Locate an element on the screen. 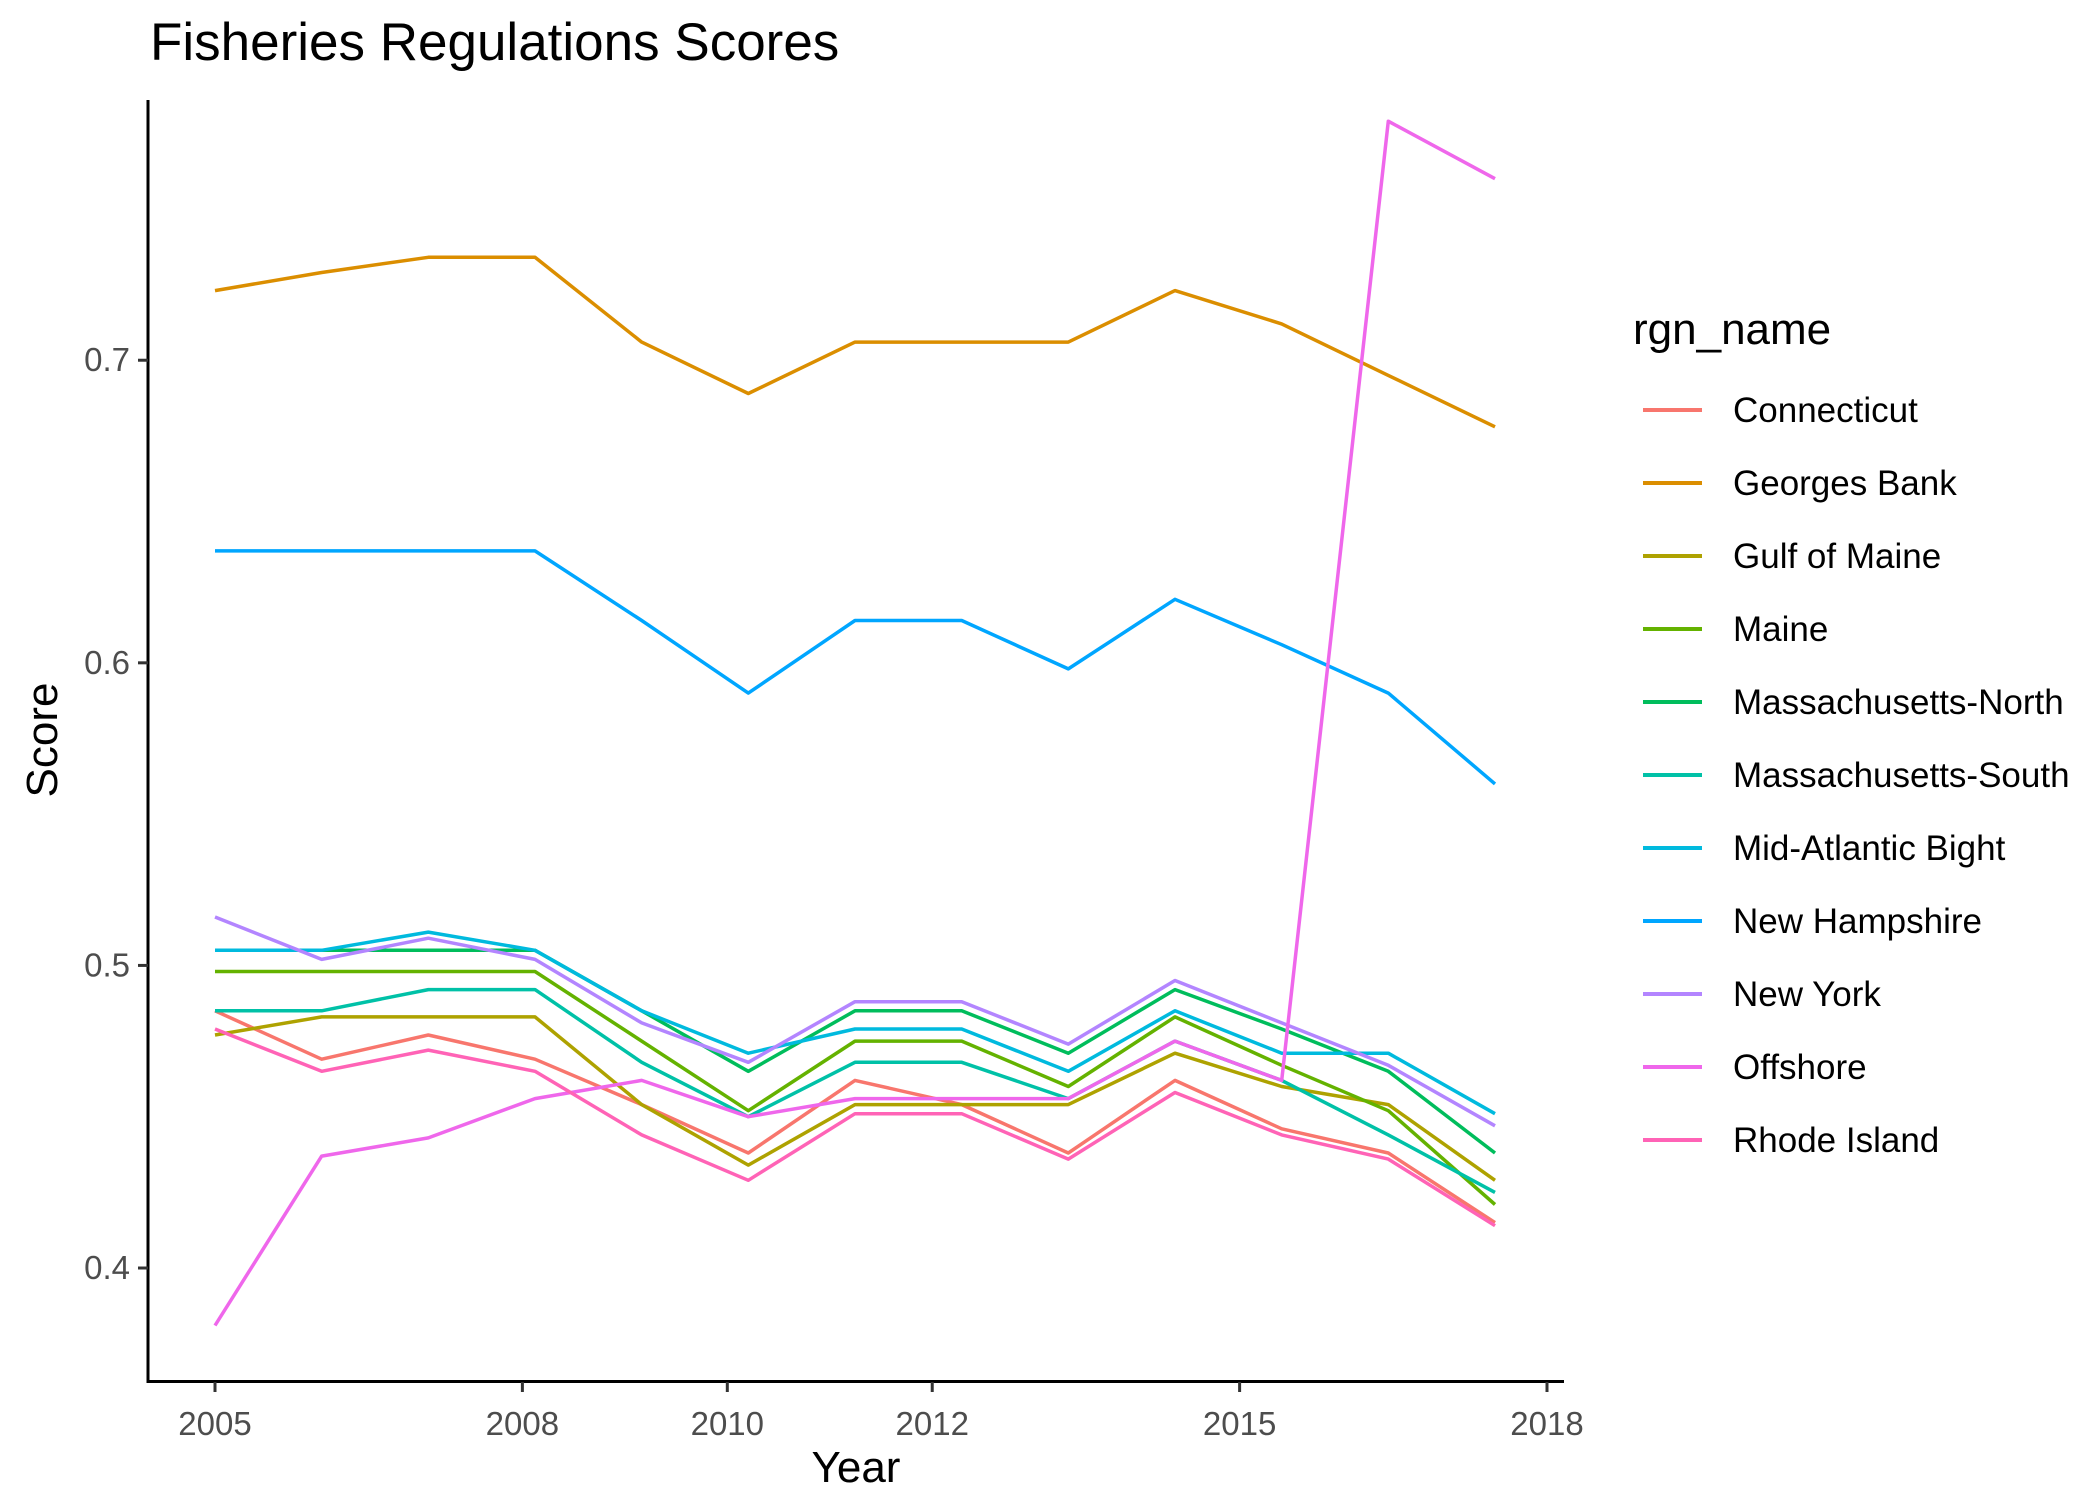  y-tick-label: 0.7 is located at coordinates (107, 359).